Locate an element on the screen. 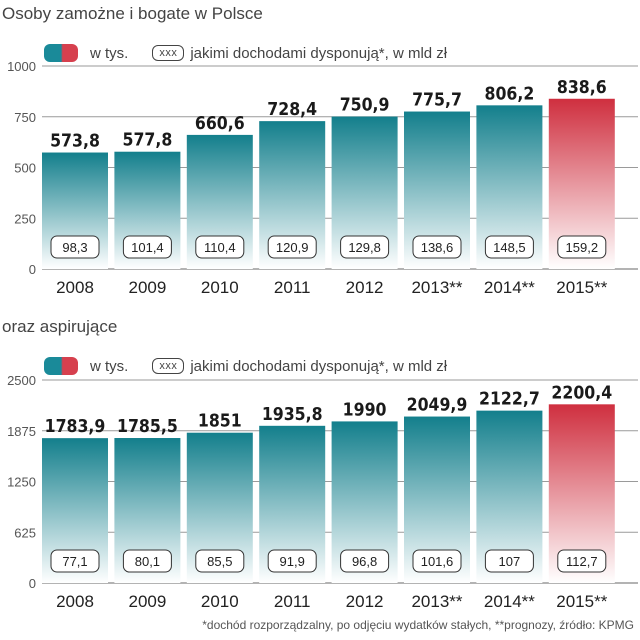  bar-value-label: 838,6 is located at coordinates (582, 88).